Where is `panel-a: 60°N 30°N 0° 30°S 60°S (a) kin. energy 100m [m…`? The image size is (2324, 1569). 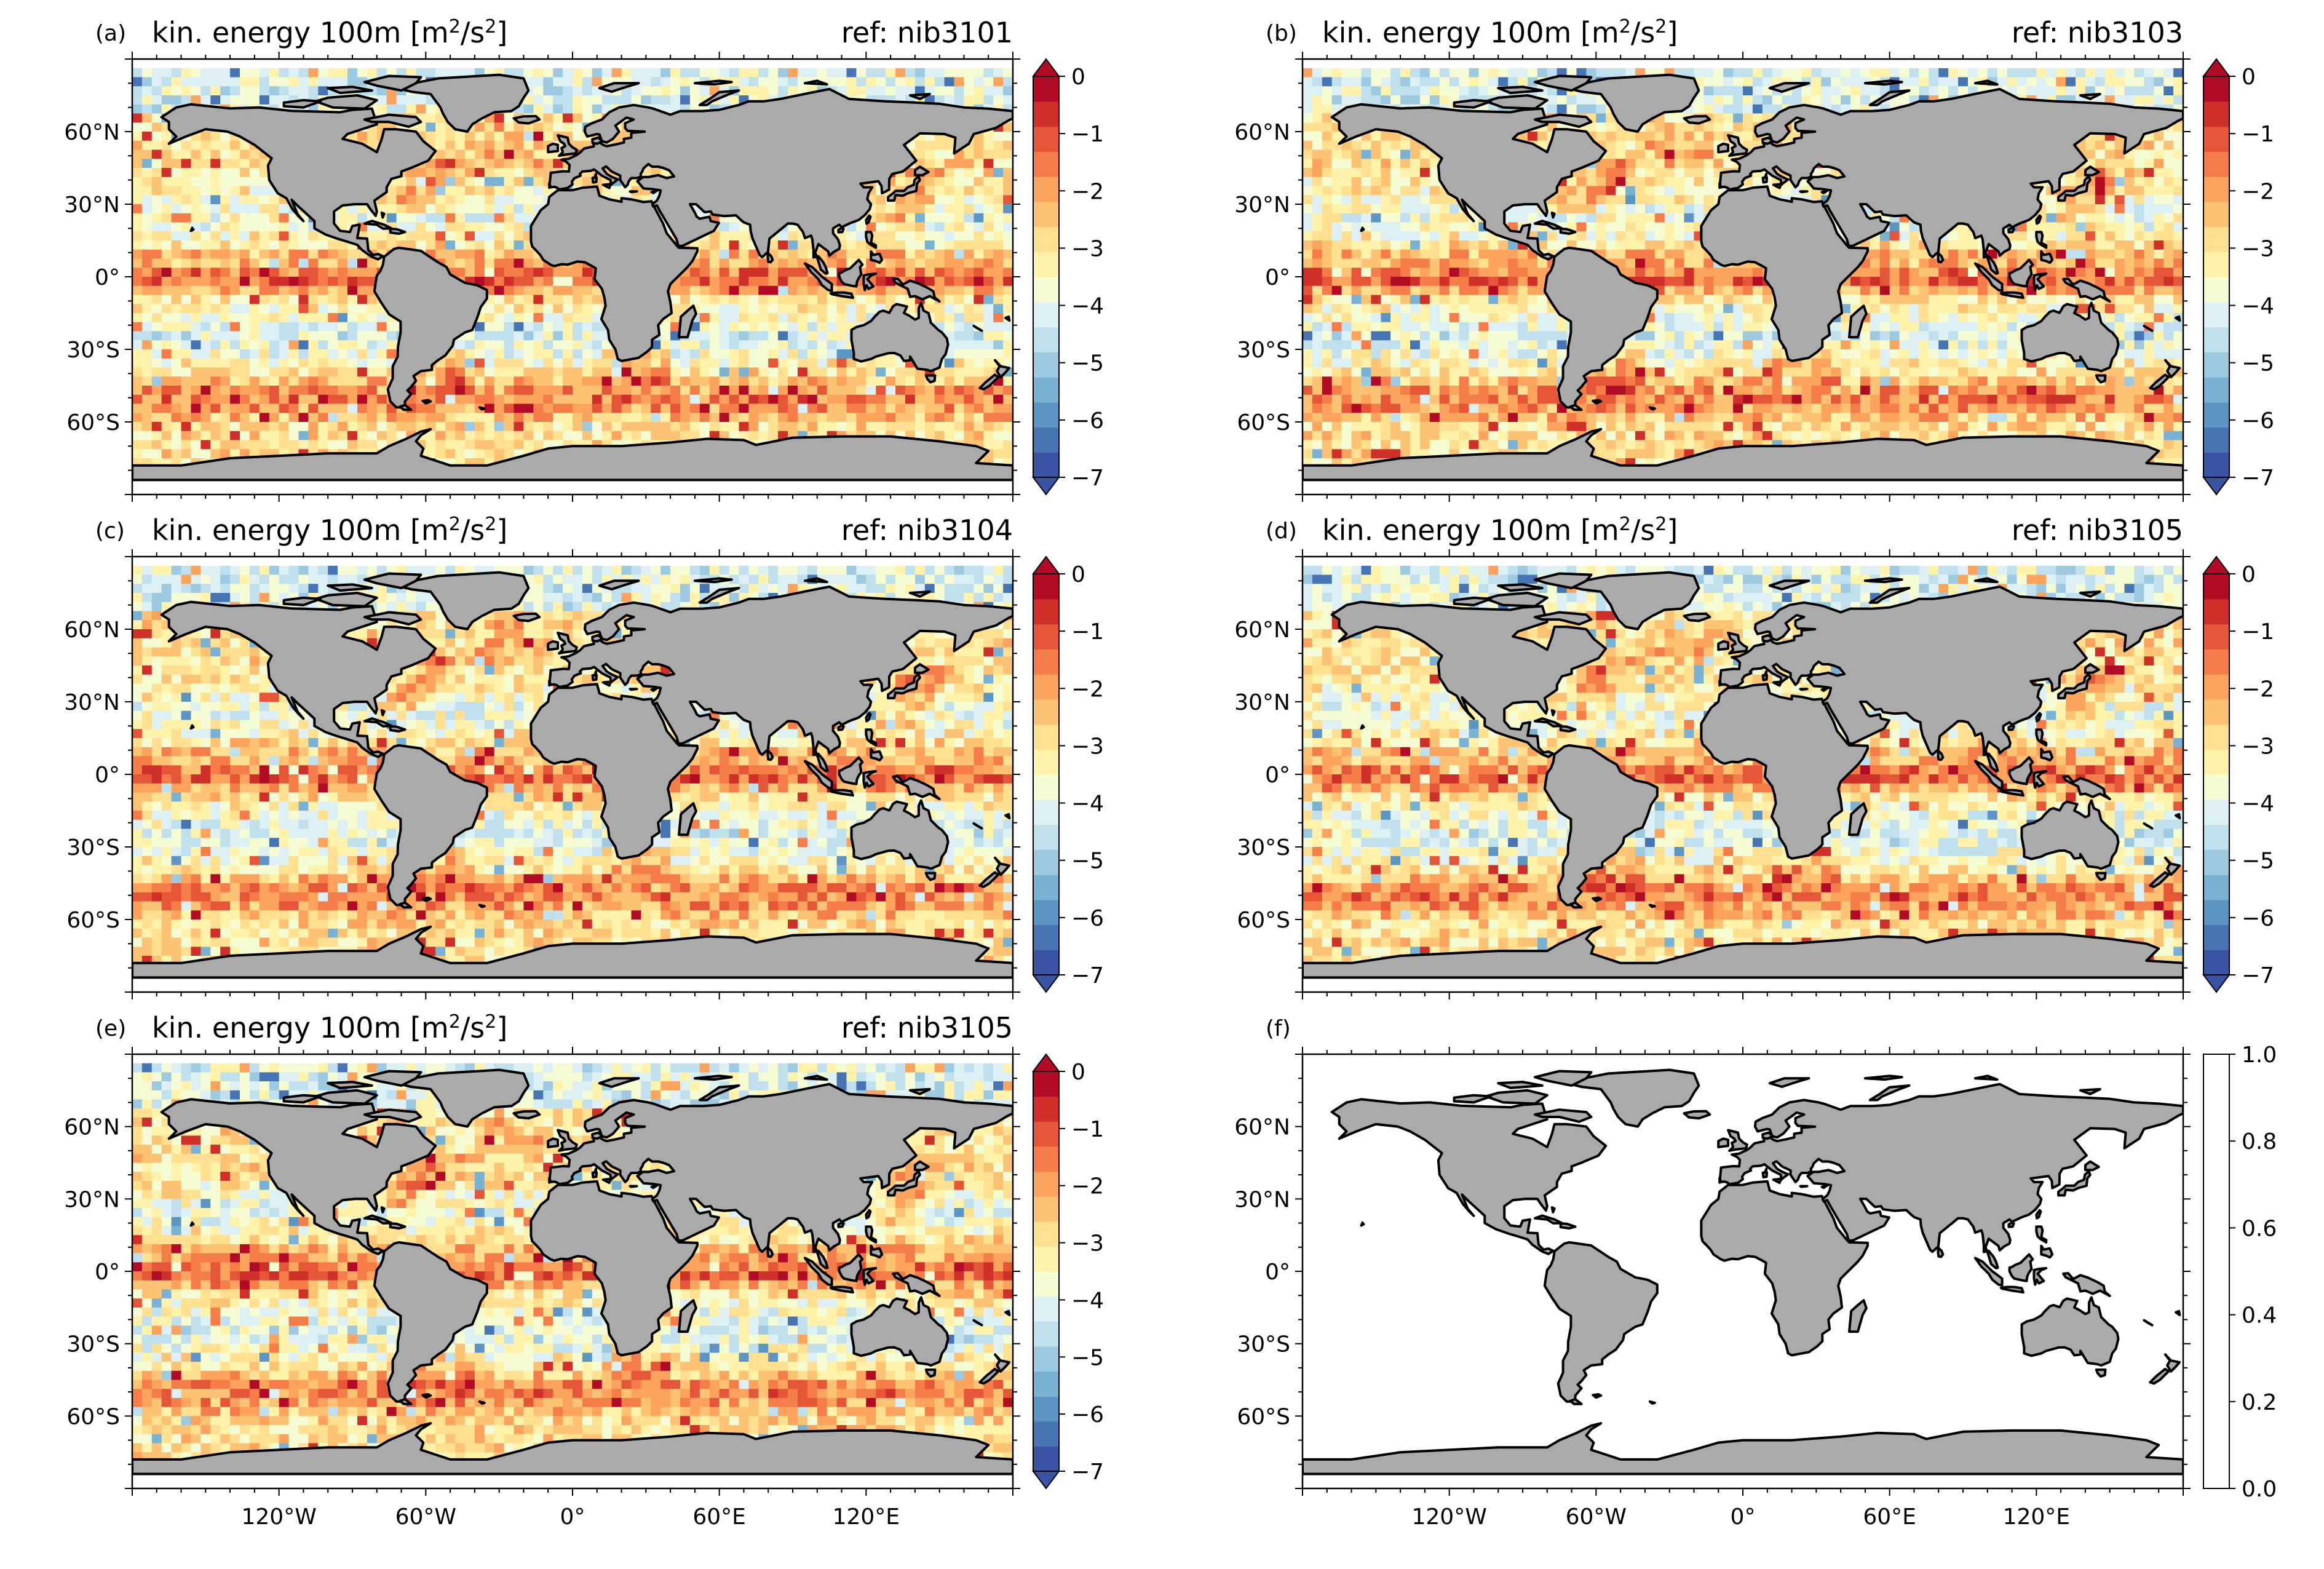
panel-a: 60°N 30°N 0° 30°S 60°S (a) kin. energy 100m [m… is located at coordinates (584, 259).